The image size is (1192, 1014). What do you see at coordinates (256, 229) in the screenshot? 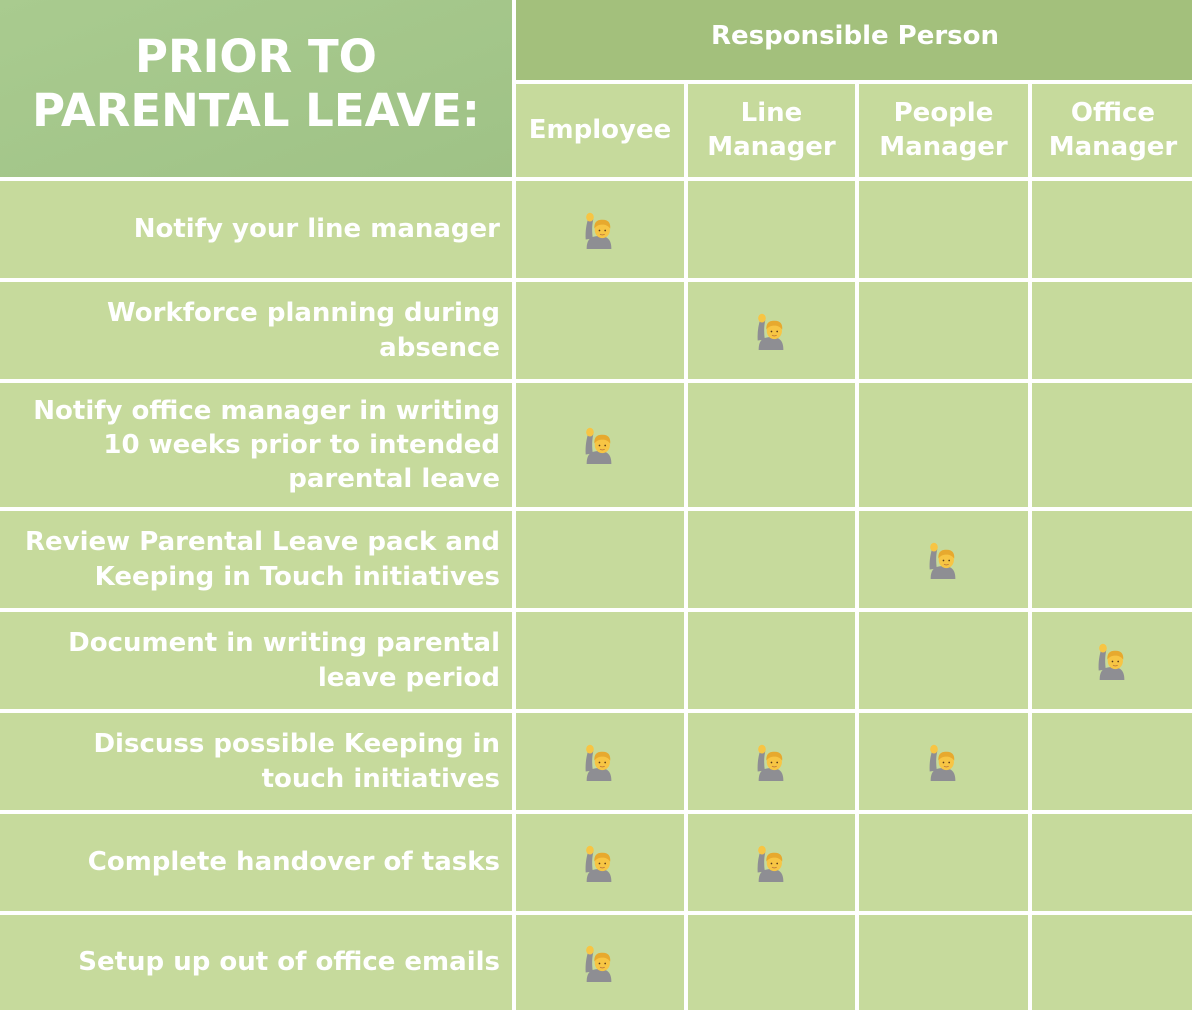
I see `task-label: Notify your line manager` at bounding box center [256, 229].